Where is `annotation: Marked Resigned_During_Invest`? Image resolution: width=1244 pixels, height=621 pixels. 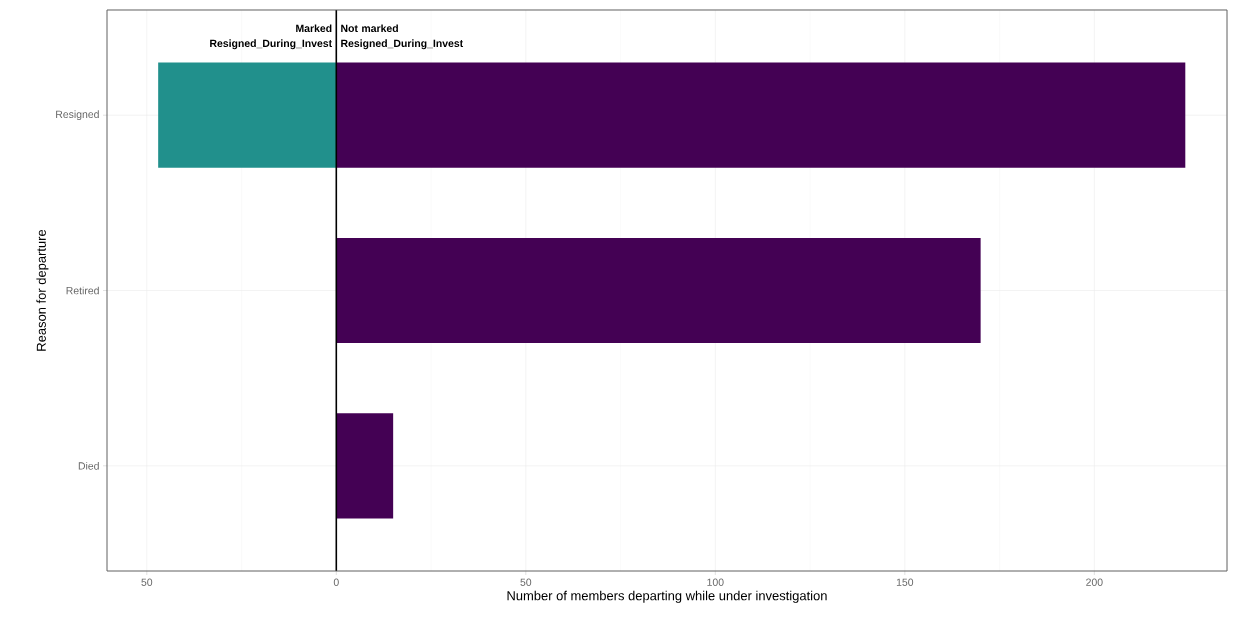
annotation: Marked Resigned_During_Invest is located at coordinates (271, 37).